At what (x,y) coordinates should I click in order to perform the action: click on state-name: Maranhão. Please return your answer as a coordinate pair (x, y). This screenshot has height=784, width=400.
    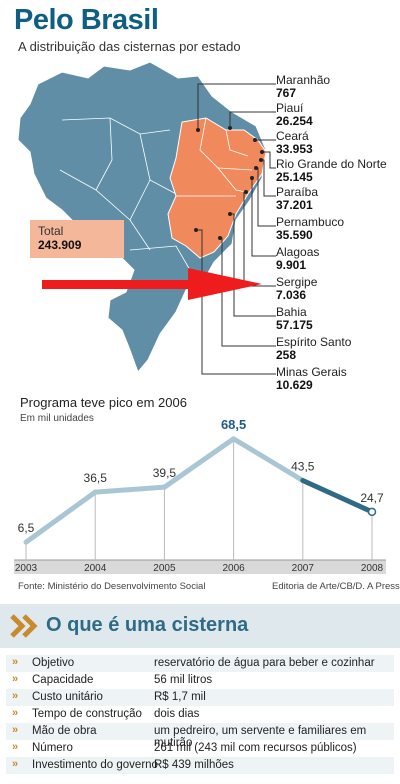
    Looking at the image, I should click on (303, 80).